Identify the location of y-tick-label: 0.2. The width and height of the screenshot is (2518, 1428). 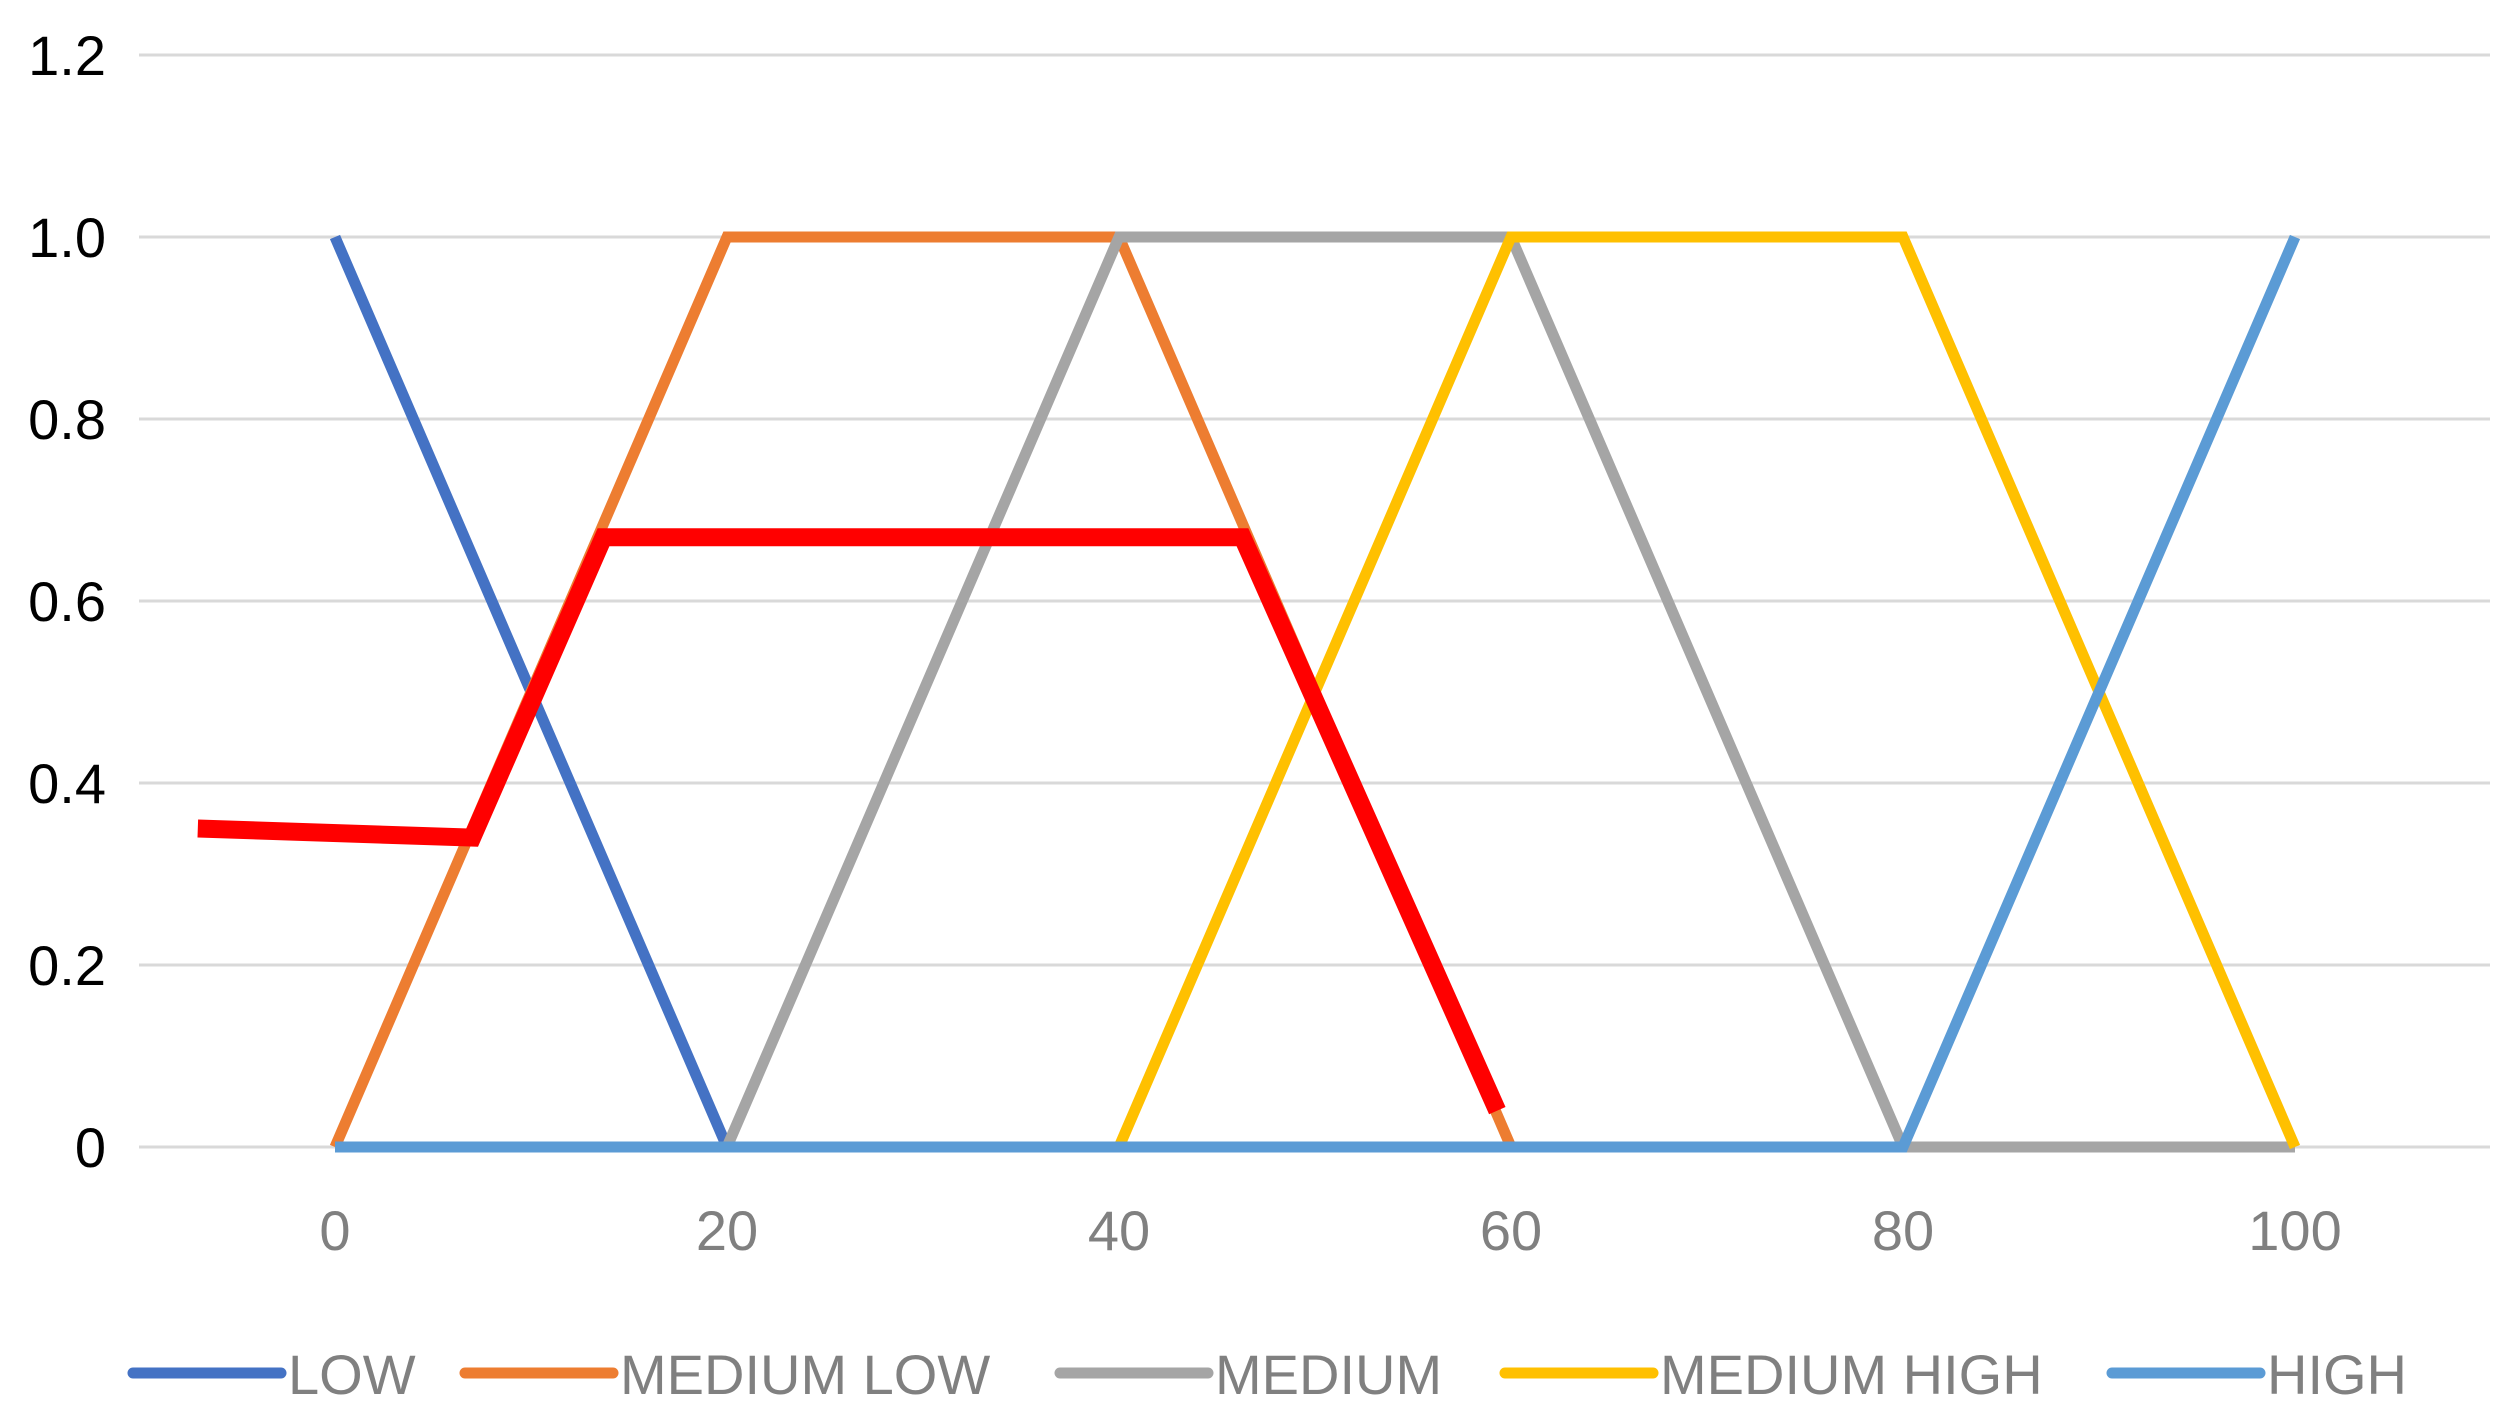
(67, 965).